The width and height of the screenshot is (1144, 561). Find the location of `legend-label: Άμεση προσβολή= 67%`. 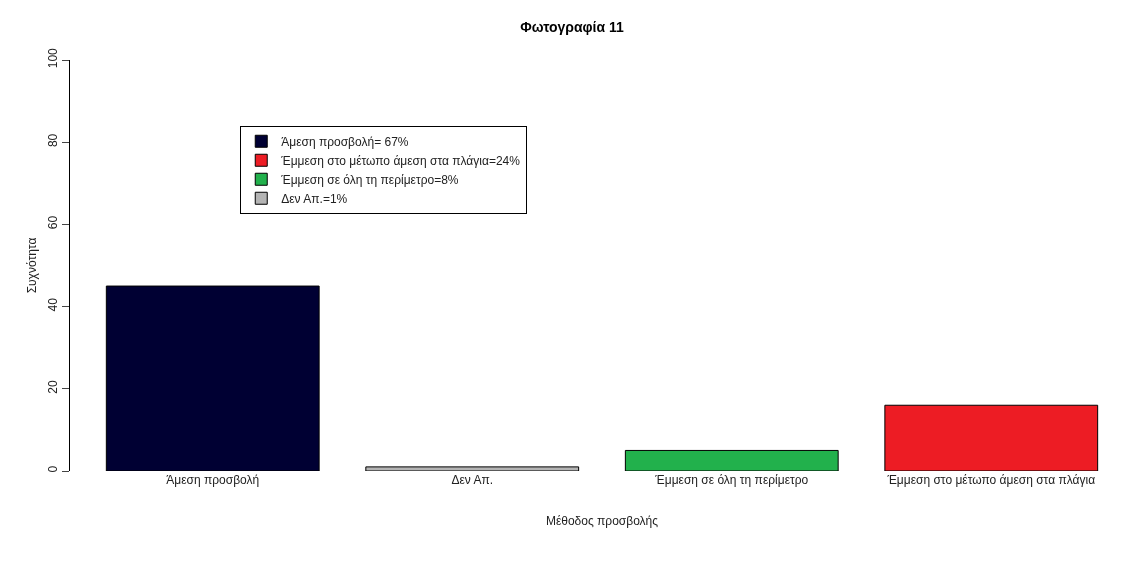

legend-label: Άμεση προσβολή= 67% is located at coordinates (345, 141).